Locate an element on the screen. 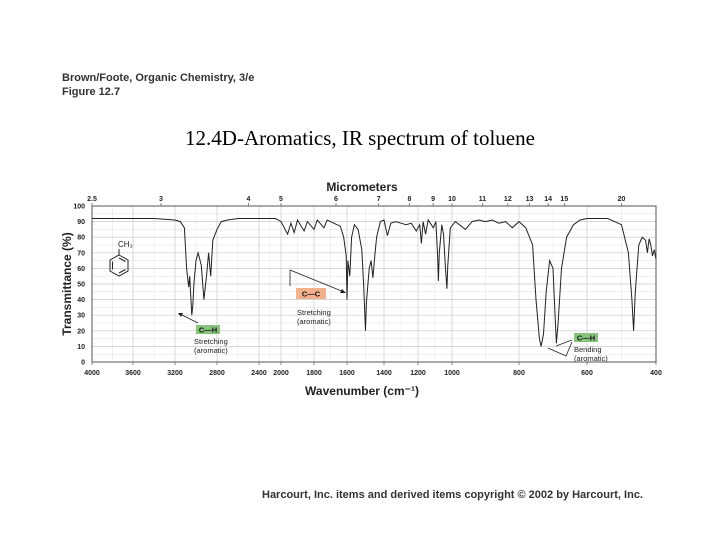 This screenshot has width=720, height=540. x-tick-label: 800 is located at coordinates (519, 373).